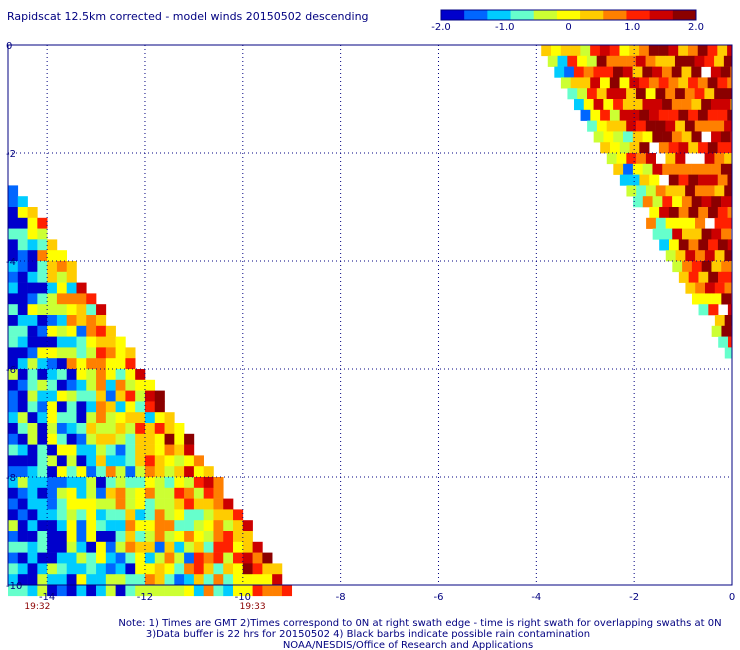  What do you see at coordinates (536, 597) in the screenshot?
I see `x-tick-label: -4` at bounding box center [536, 597].